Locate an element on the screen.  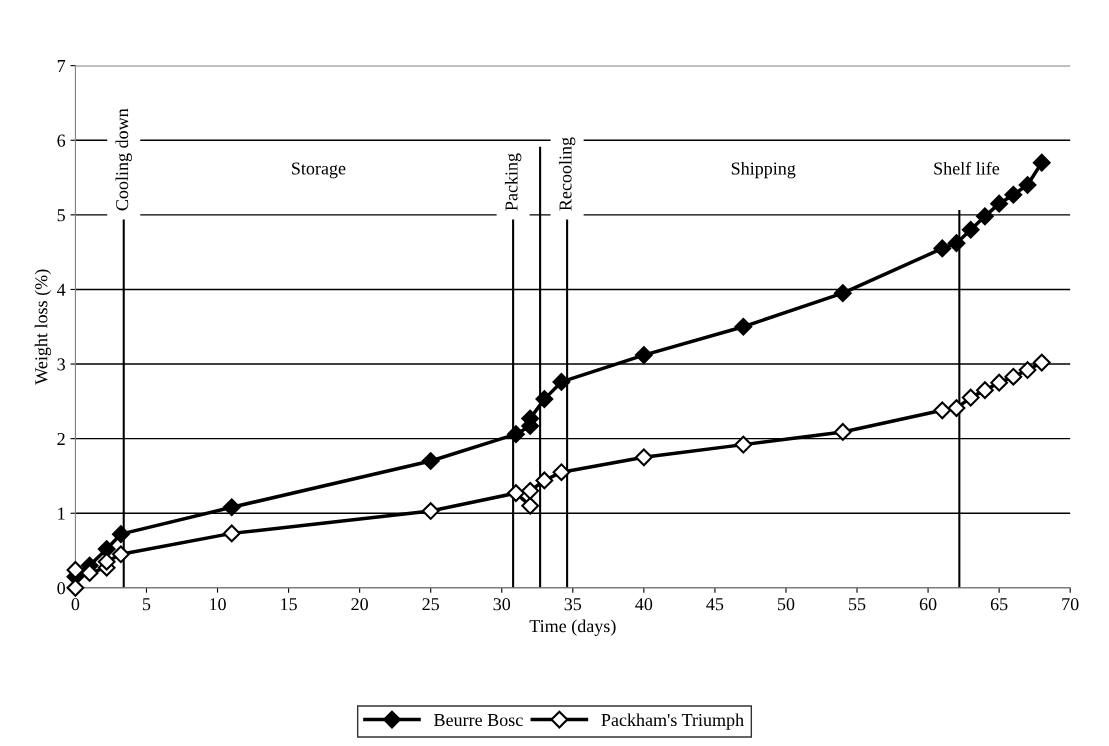
y-tick-label: 2 is located at coordinates (61, 438).